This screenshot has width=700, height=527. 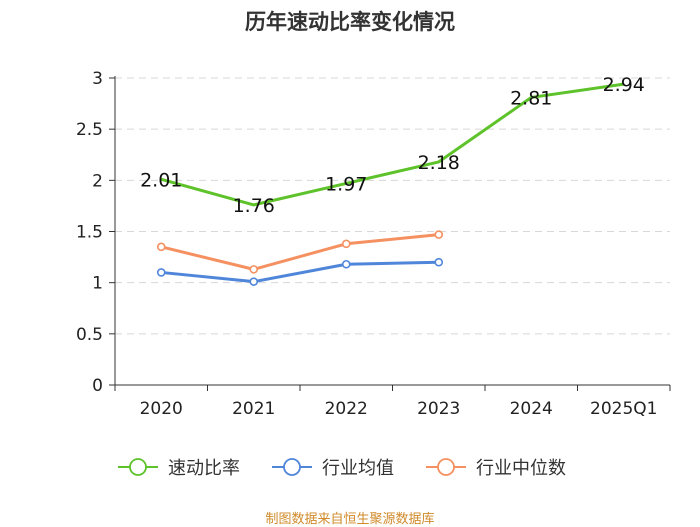 I want to click on data-label: 2.81, so click(x=531, y=98).